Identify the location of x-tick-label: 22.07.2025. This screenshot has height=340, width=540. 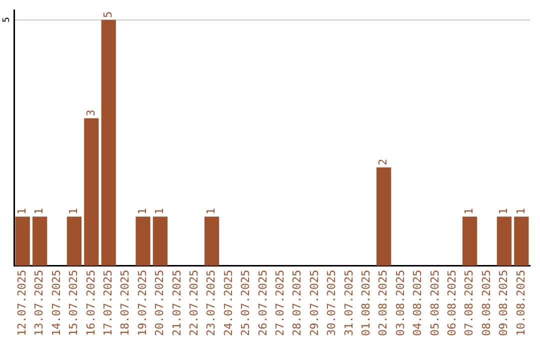
(193, 303).